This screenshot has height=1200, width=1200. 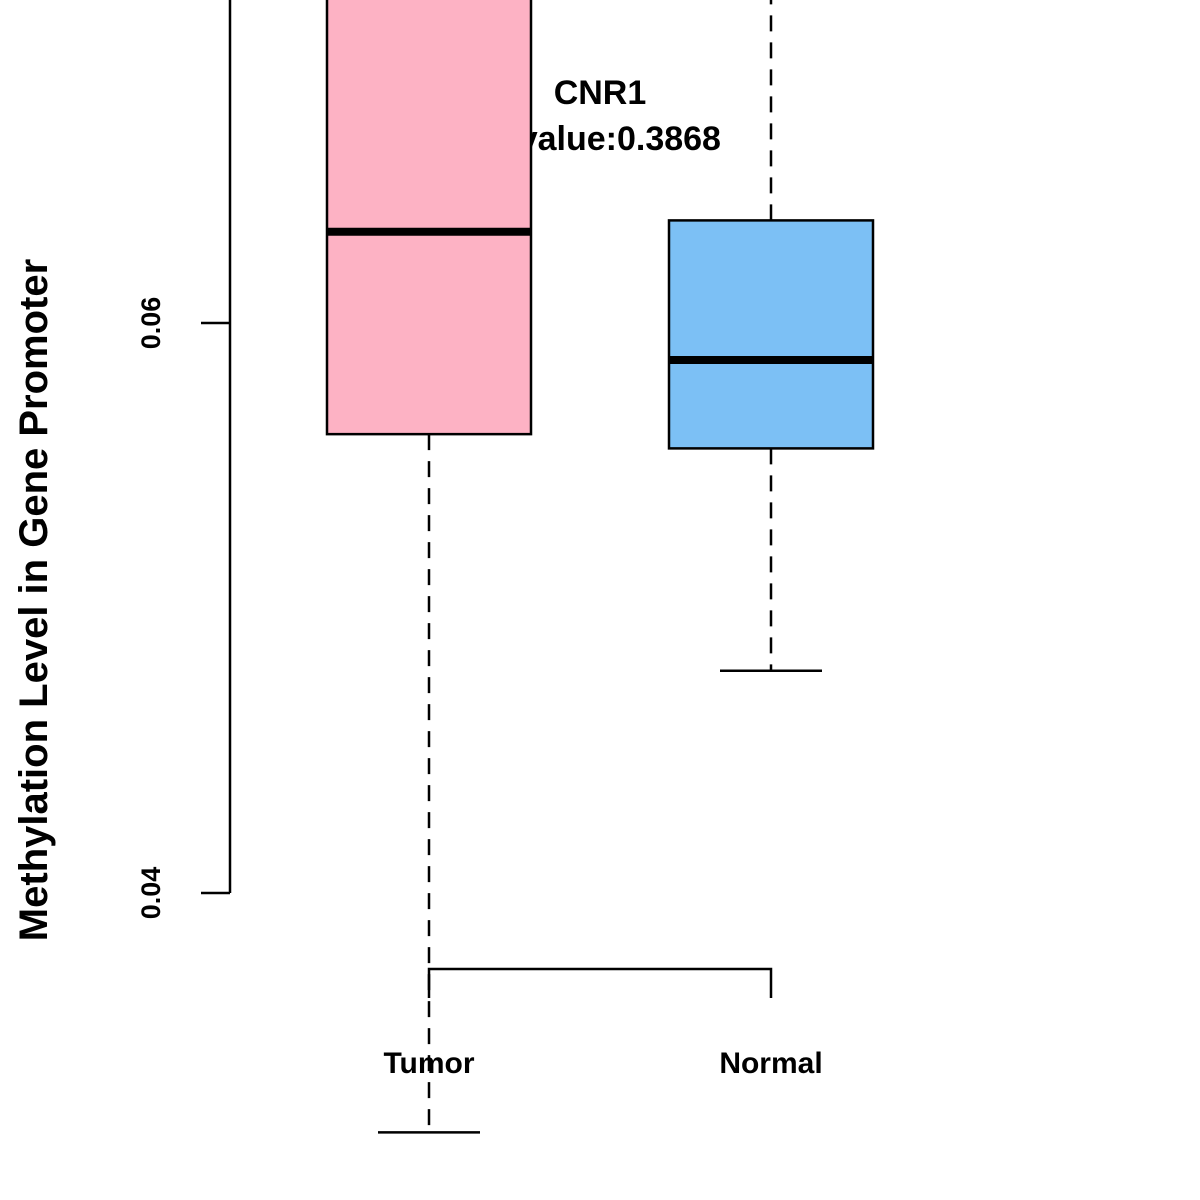 What do you see at coordinates (770, 1063) in the screenshot?
I see `x-tick-label-normal: Normal` at bounding box center [770, 1063].